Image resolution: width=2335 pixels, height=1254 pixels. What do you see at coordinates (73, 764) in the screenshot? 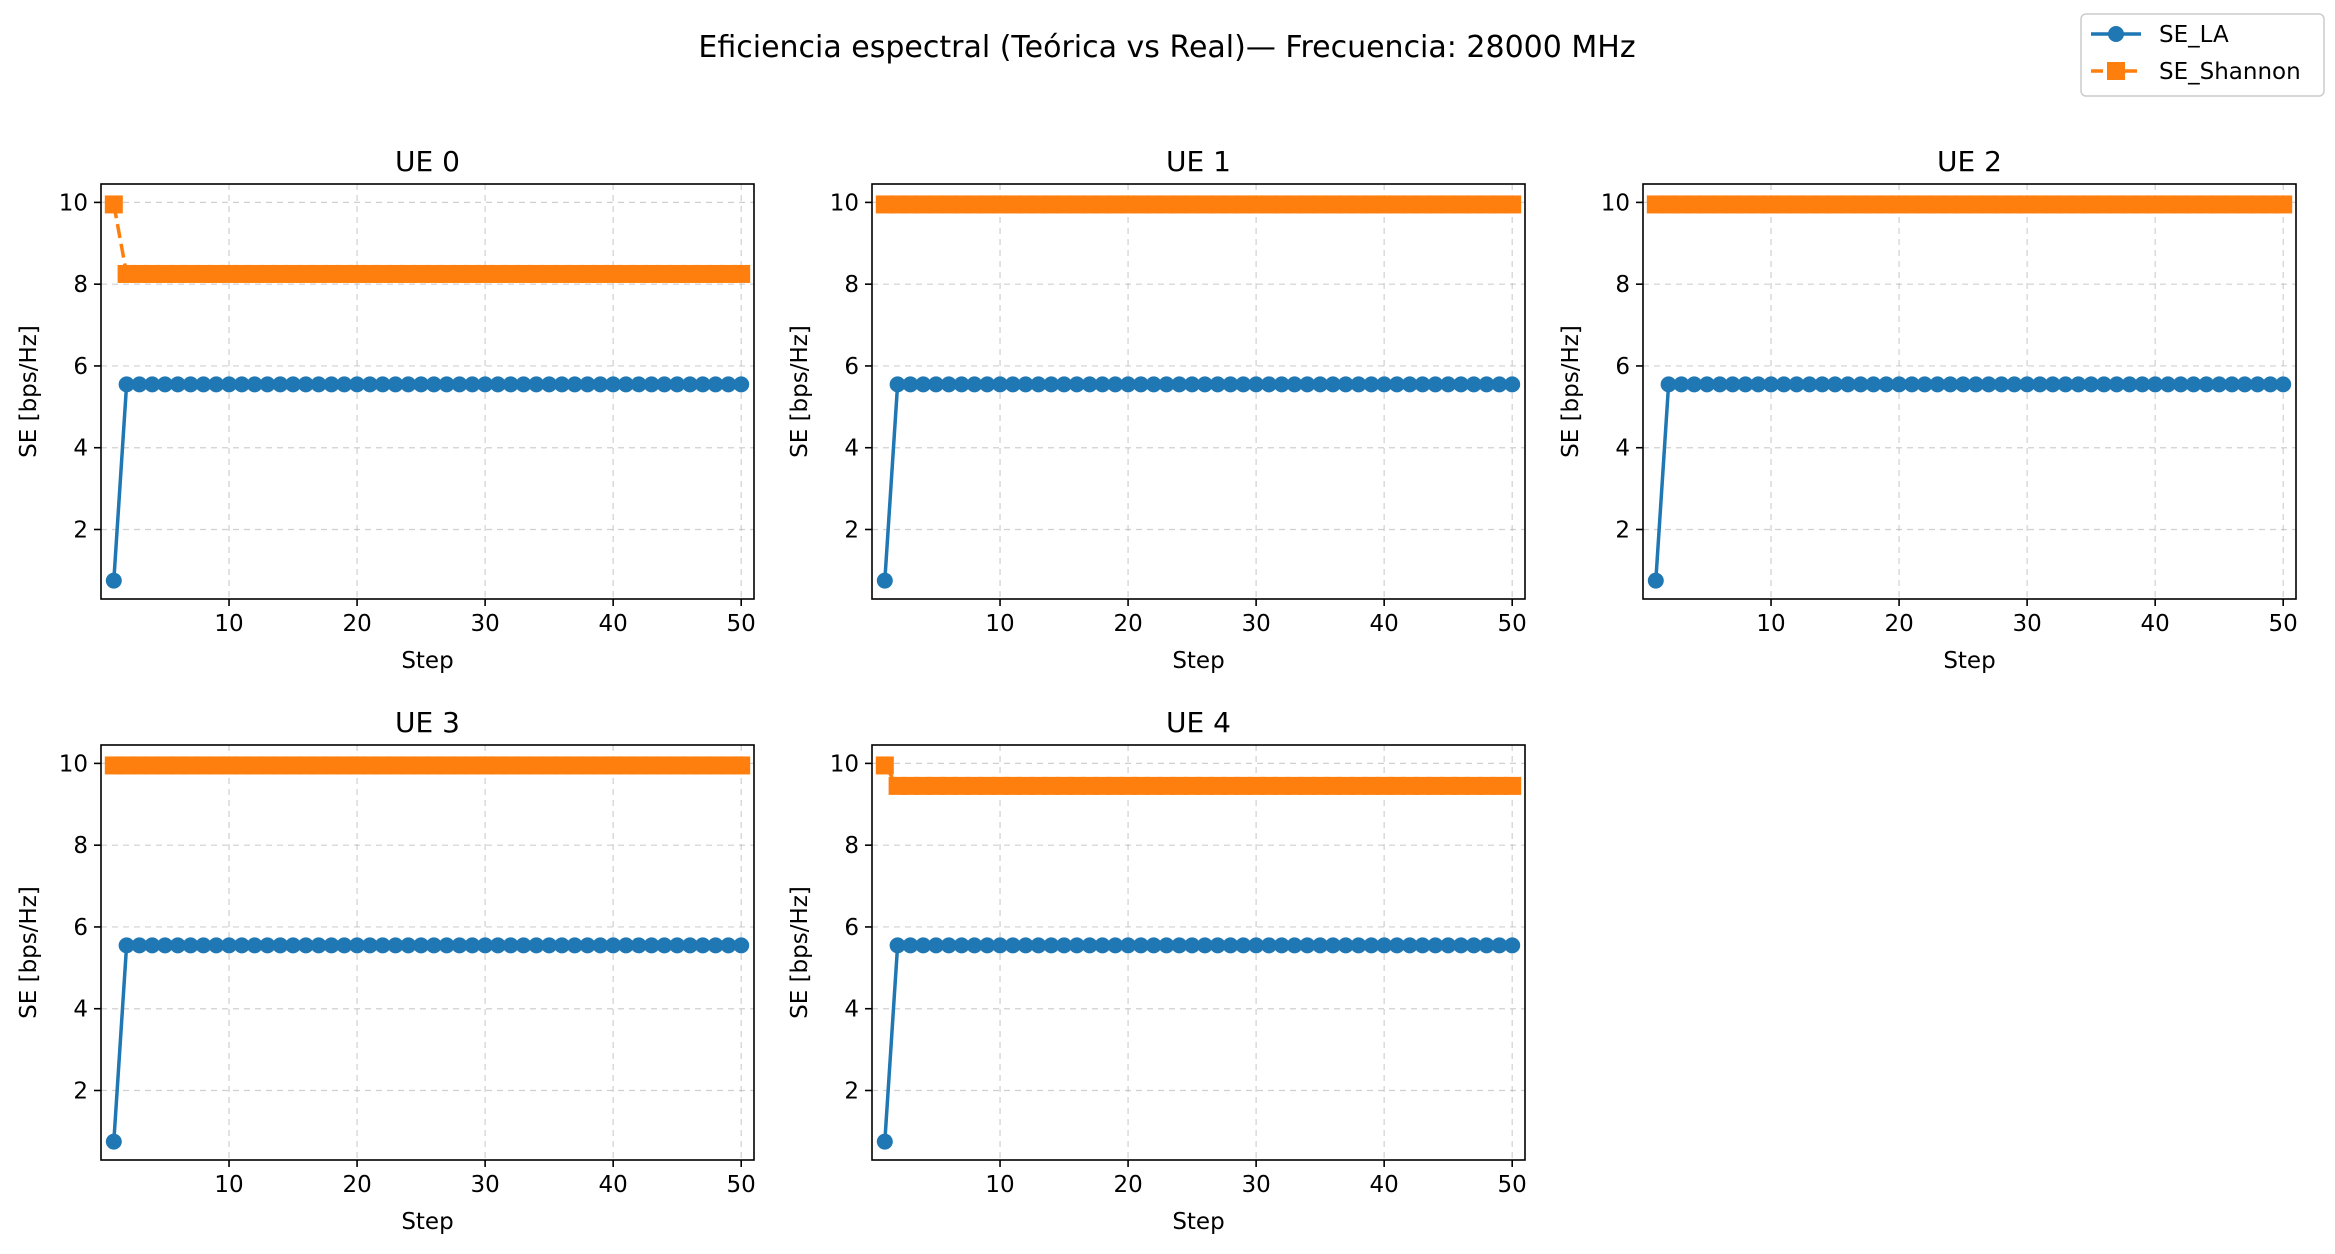
I see `y-tick-label: 10` at bounding box center [73, 764].